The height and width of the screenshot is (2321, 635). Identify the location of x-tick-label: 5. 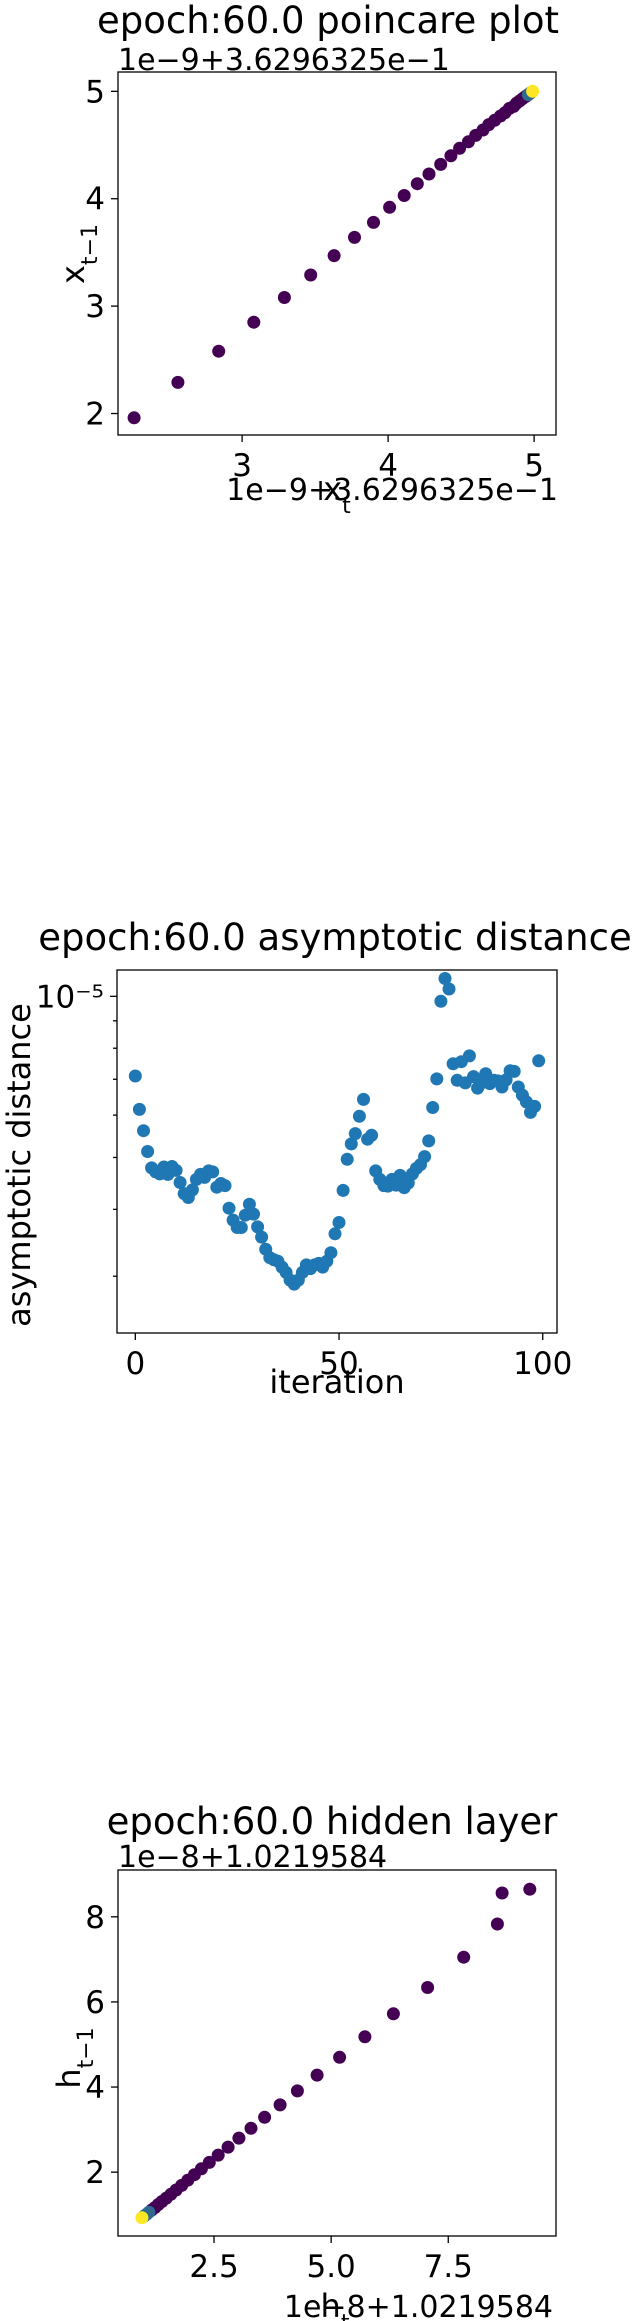
(534, 466).